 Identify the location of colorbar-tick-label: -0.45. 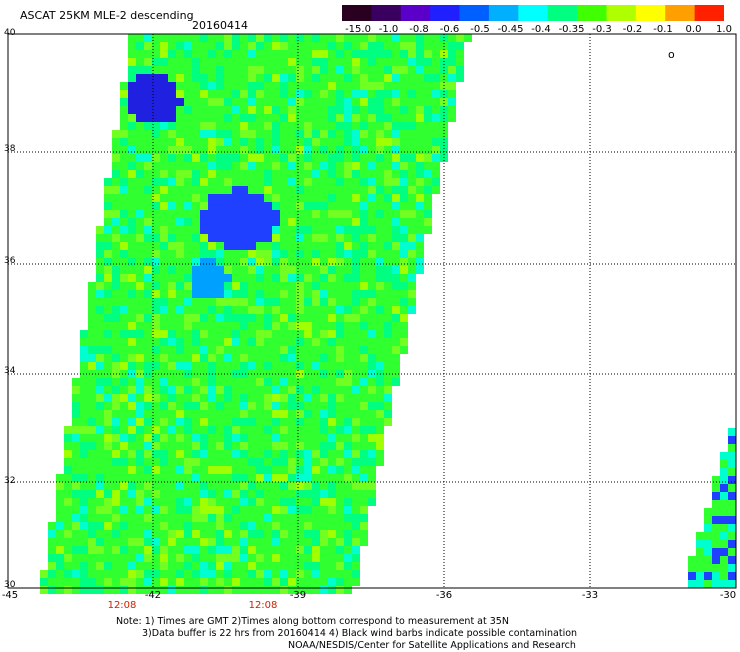
(510, 29).